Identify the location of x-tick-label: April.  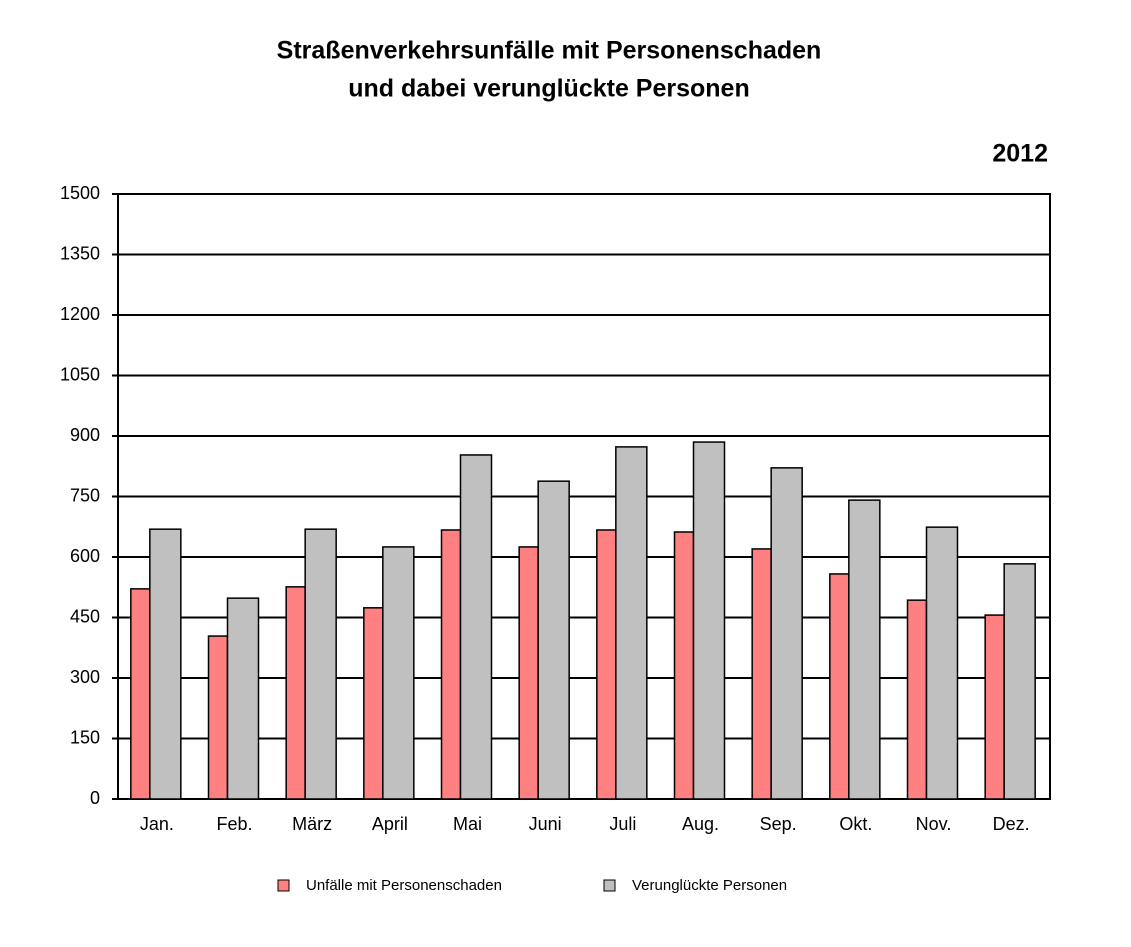
(390, 824).